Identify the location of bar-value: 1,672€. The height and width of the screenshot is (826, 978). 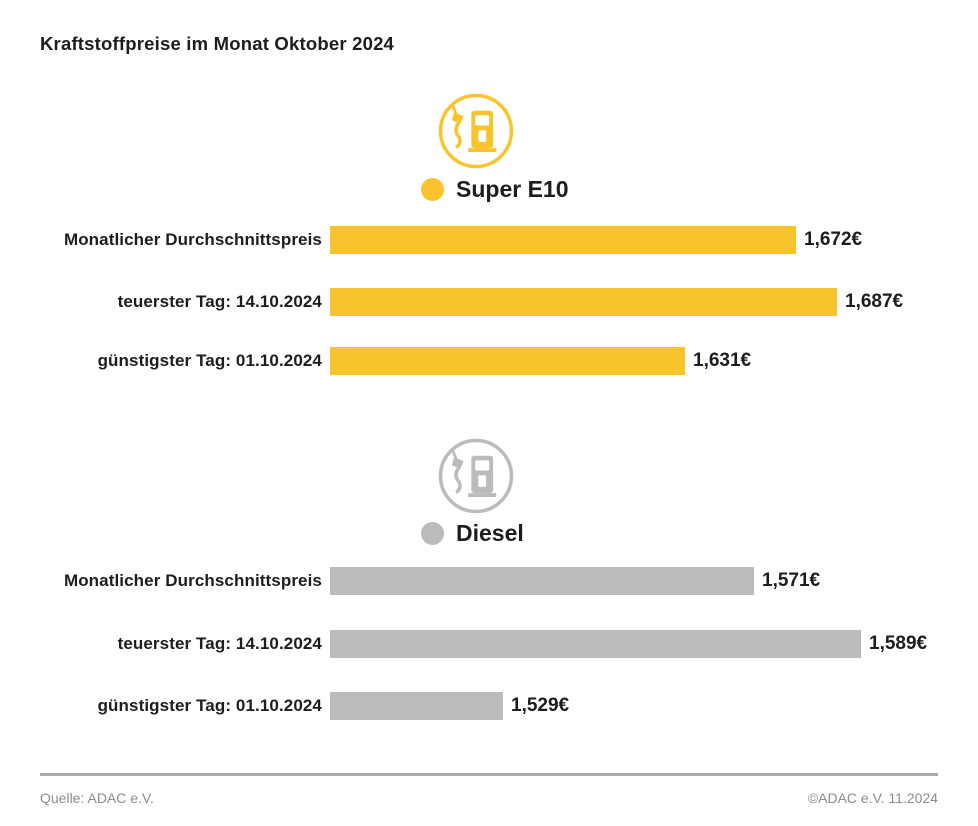
(833, 239).